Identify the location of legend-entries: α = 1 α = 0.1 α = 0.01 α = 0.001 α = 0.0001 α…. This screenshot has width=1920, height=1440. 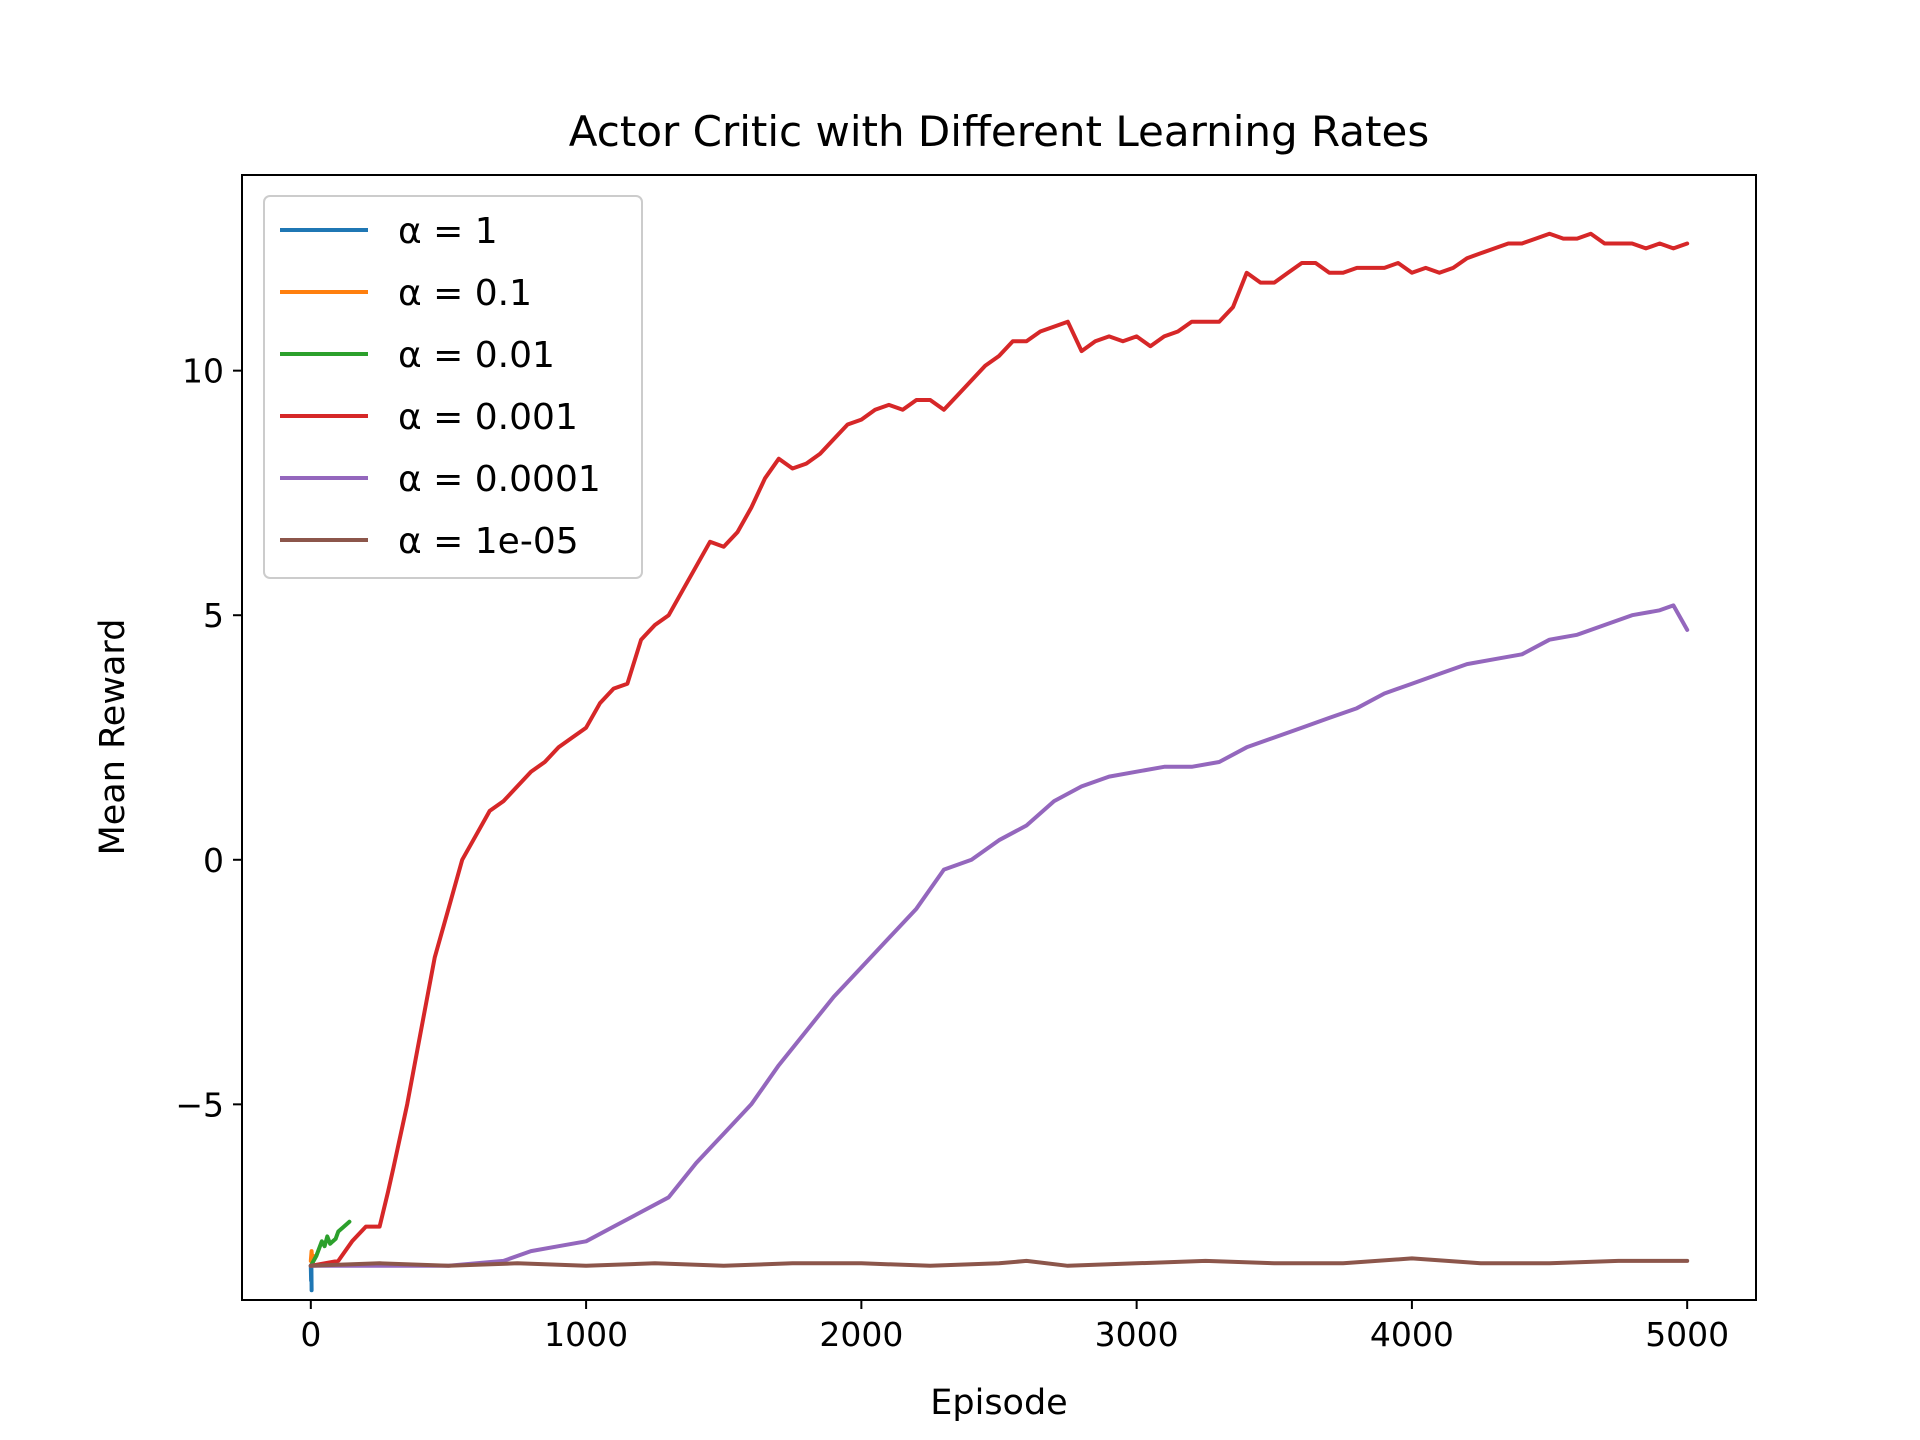
(440, 386).